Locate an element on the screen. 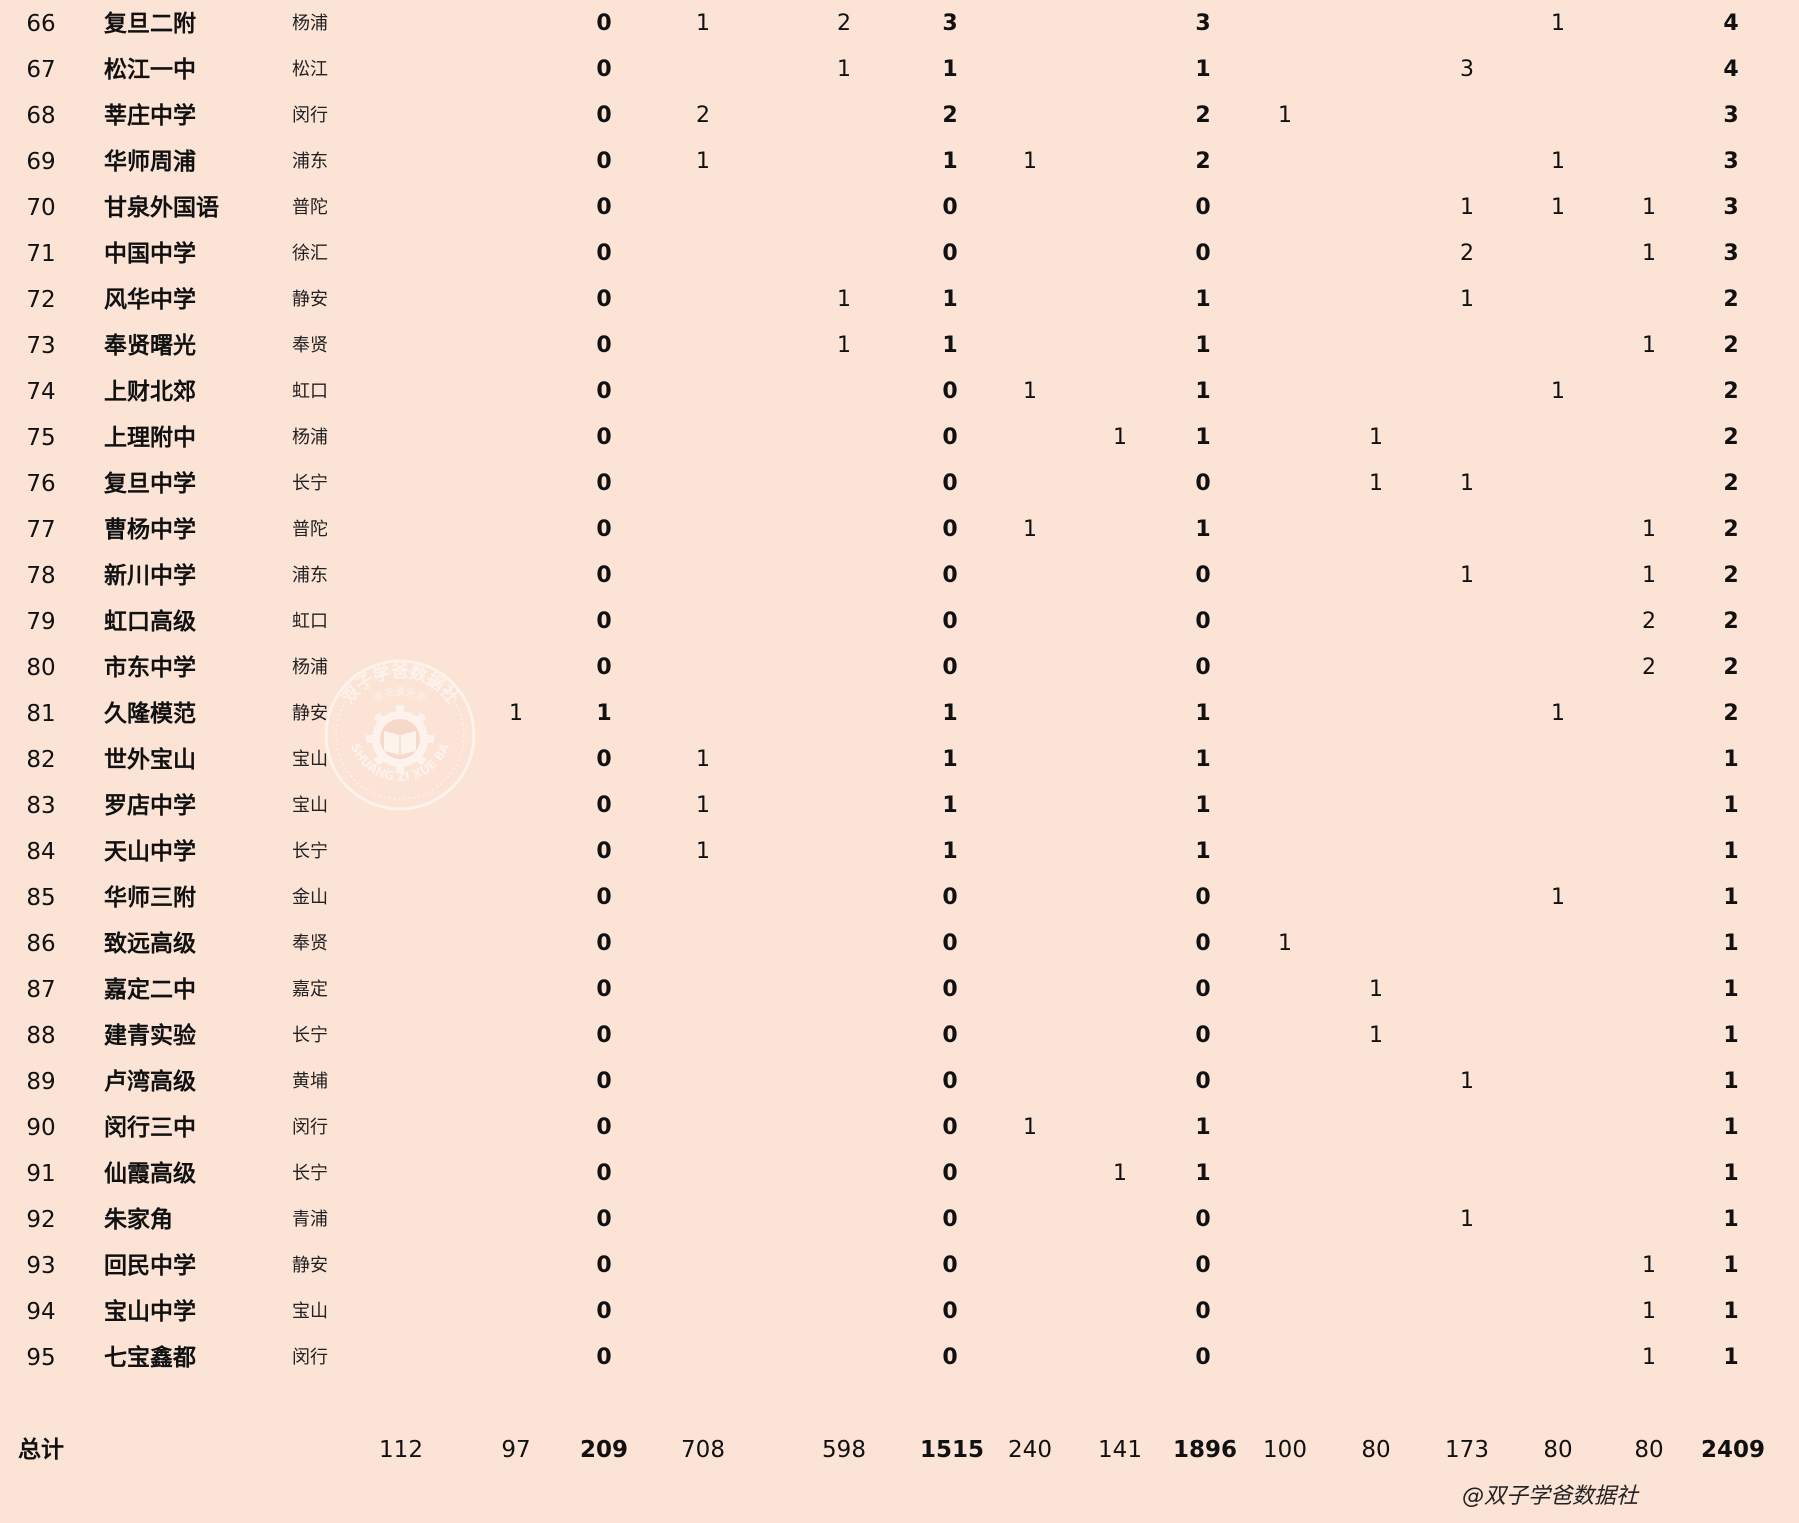 This screenshot has width=1799, height=1523. rank-cell: 86 is located at coordinates (41, 944).